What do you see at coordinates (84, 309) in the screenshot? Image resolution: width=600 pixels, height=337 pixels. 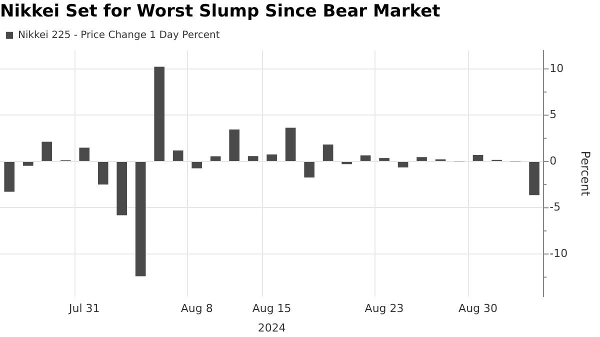 I see `x-tick-label: Jul 31` at bounding box center [84, 309].